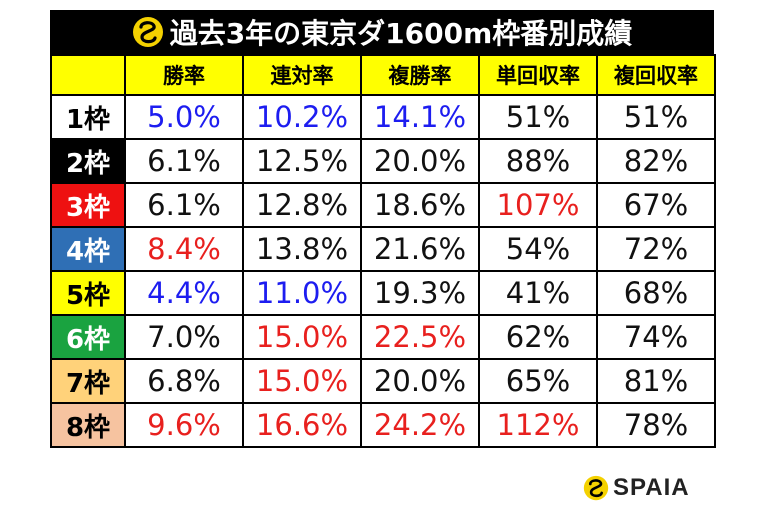  I want to click on table-header-row: 勝率 連対率 複勝率 単回収率 複回収率, so click(383, 75).